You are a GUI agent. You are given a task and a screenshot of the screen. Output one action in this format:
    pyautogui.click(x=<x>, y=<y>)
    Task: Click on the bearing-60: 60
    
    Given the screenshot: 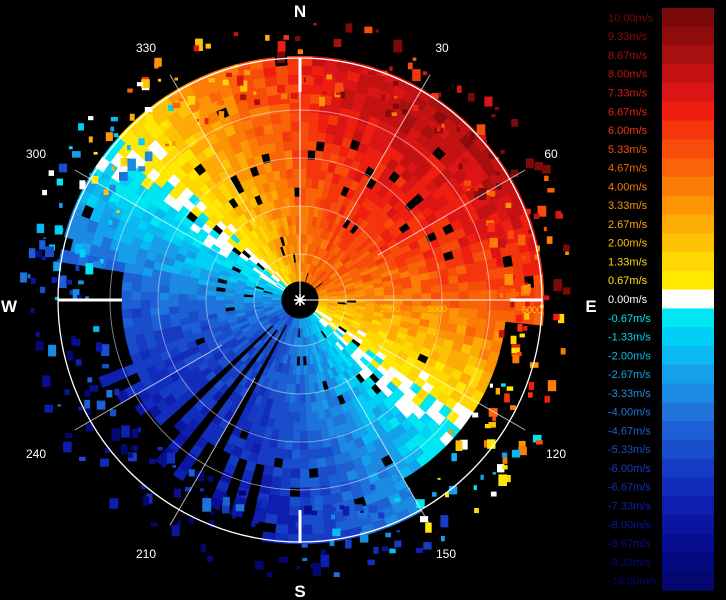 What is the action you would take?
    pyautogui.click(x=551, y=154)
    